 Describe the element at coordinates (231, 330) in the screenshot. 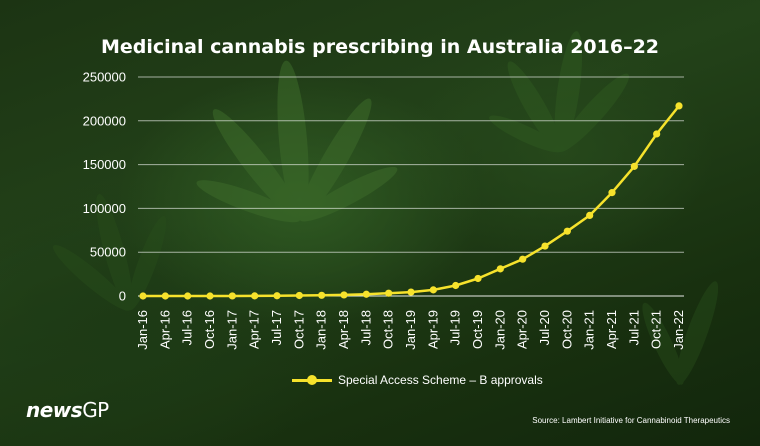

I see `x-tick-label: Jan-17` at that location.